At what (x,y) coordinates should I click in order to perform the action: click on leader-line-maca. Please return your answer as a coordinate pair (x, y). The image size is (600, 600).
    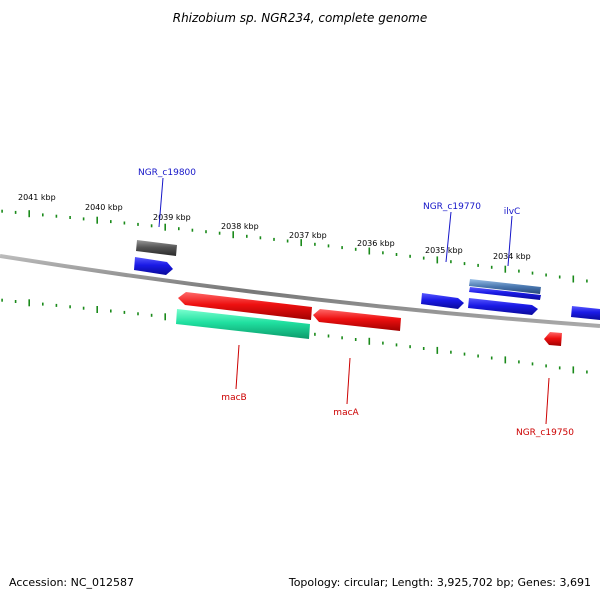
    Looking at the image, I should click on (348, 381).